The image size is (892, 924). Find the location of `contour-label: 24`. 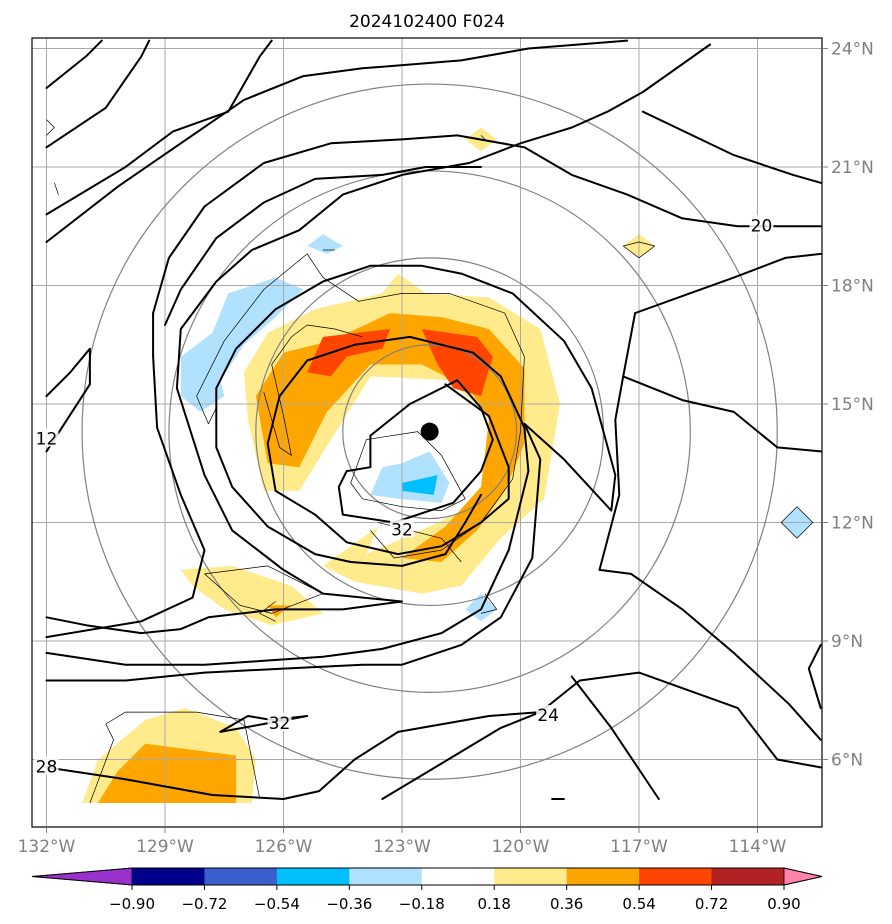

contour-label: 24 is located at coordinates (548, 716).